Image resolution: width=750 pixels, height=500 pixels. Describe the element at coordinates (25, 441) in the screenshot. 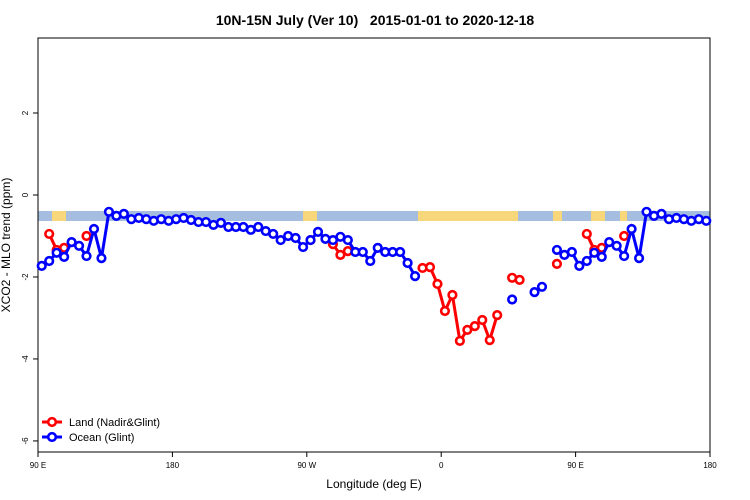

I see `y-tick-label: -6` at that location.